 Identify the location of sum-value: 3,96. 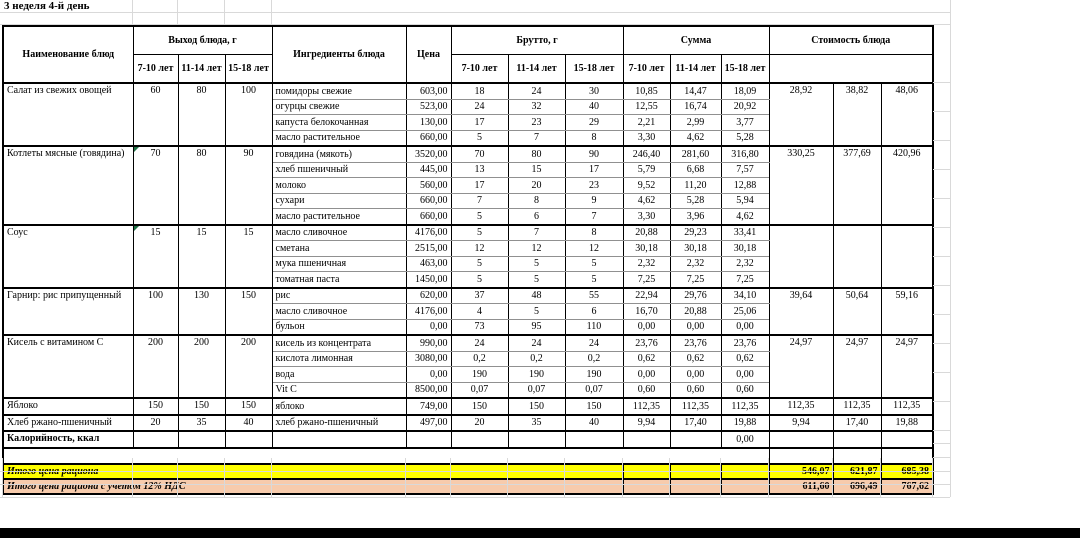
(695, 216).